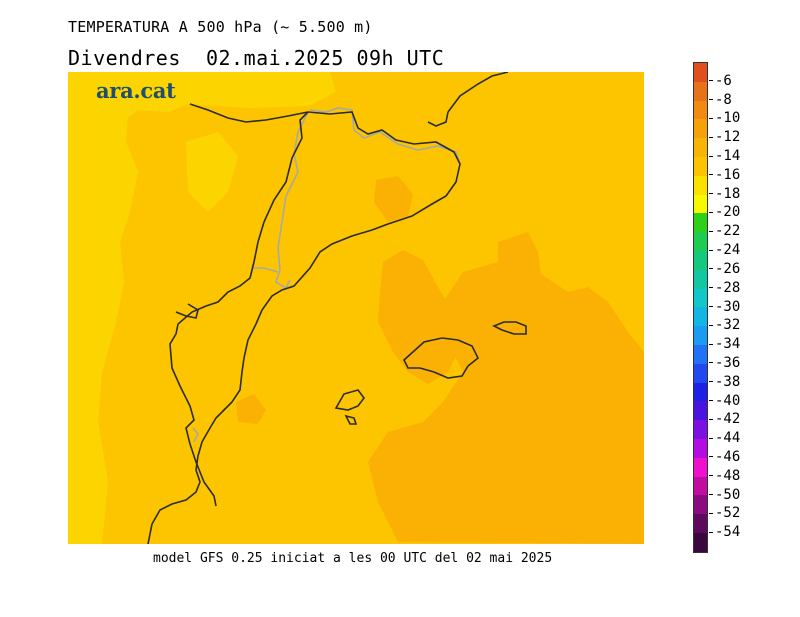 Image resolution: width=800 pixels, height=617 pixels. I want to click on color-scale-label: -34, so click(724, 344).